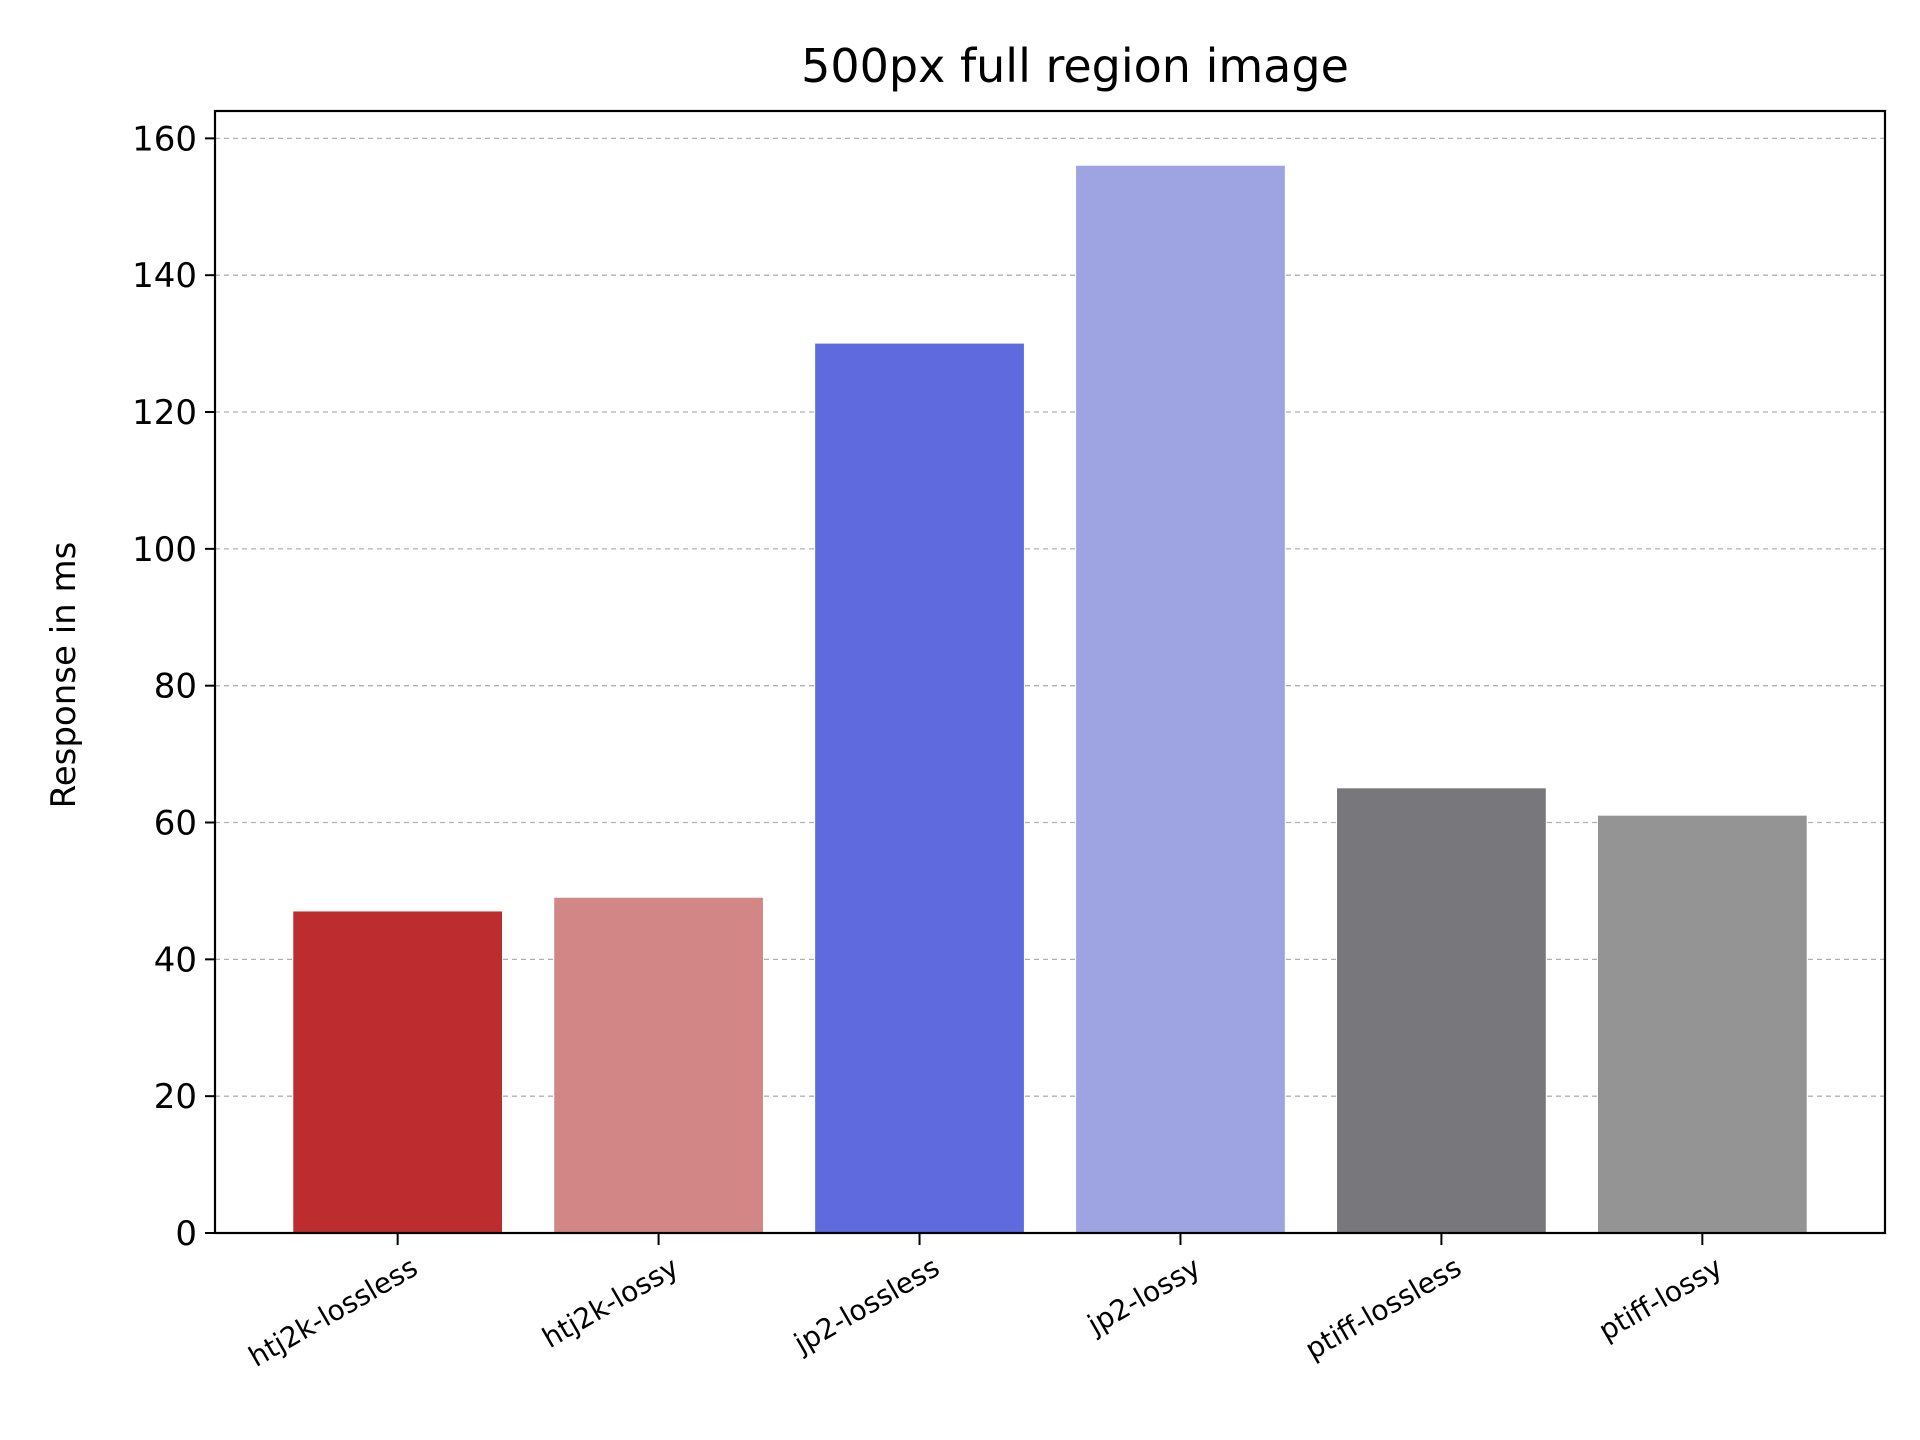 The width and height of the screenshot is (1920, 1440). I want to click on y-tick-label: 160, so click(164, 139).